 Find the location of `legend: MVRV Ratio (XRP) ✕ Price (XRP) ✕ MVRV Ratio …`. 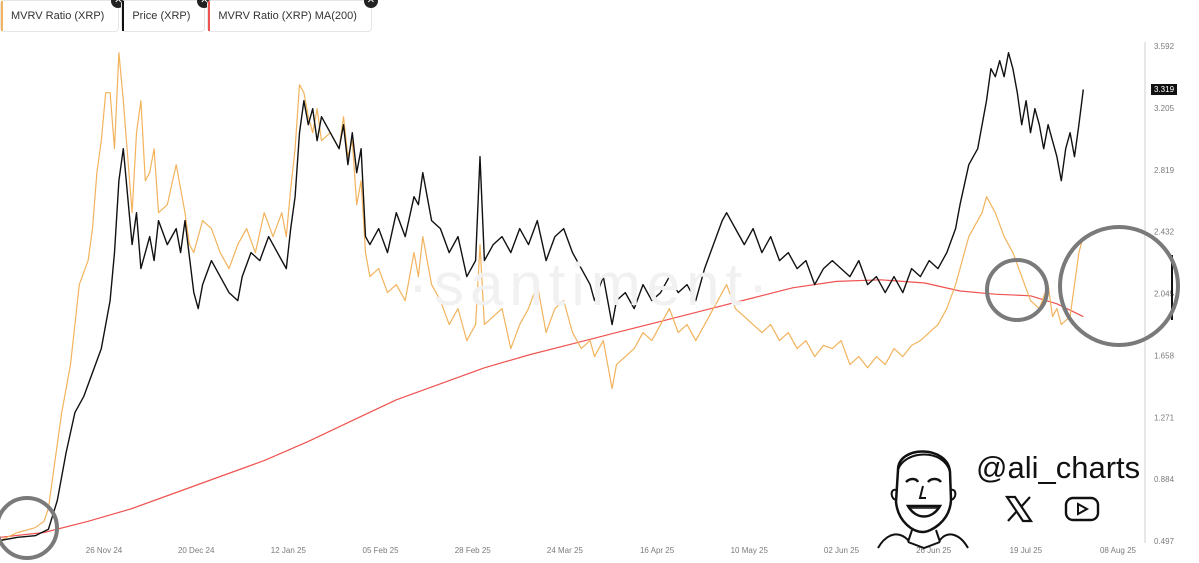

legend: MVRV Ratio (XRP) ✕ Price (XRP) ✕ MVRV Ratio … is located at coordinates (189, 17).